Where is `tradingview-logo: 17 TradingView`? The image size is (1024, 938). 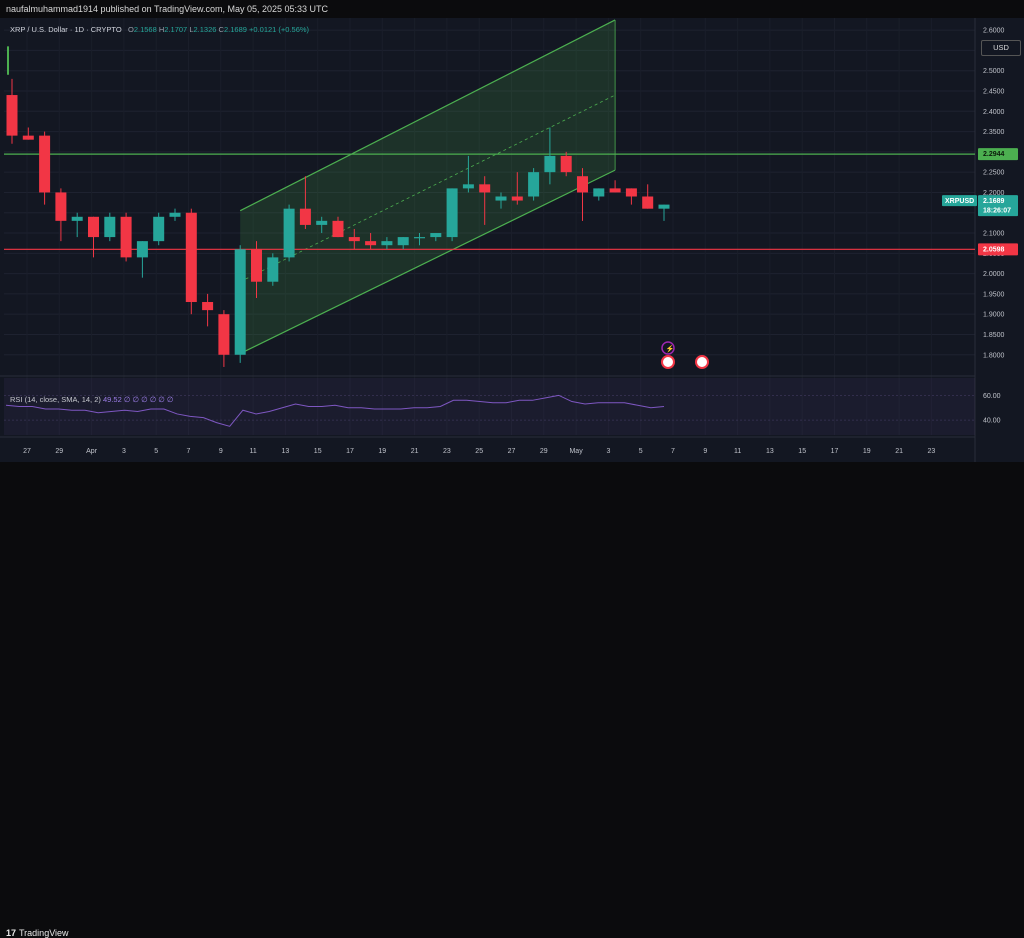 tradingview-logo: 17 TradingView is located at coordinates (37, 933).